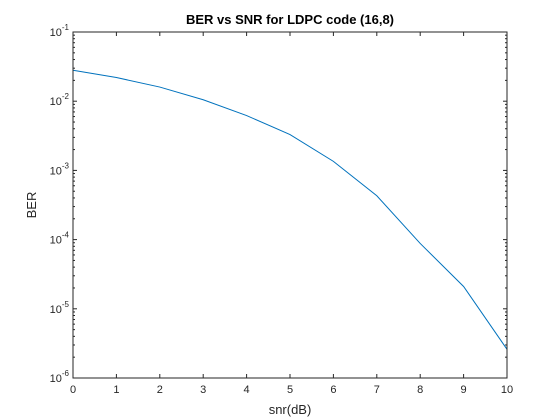 The width and height of the screenshot is (560, 420). What do you see at coordinates (377, 390) in the screenshot?
I see `x-tick-label: 7` at bounding box center [377, 390].